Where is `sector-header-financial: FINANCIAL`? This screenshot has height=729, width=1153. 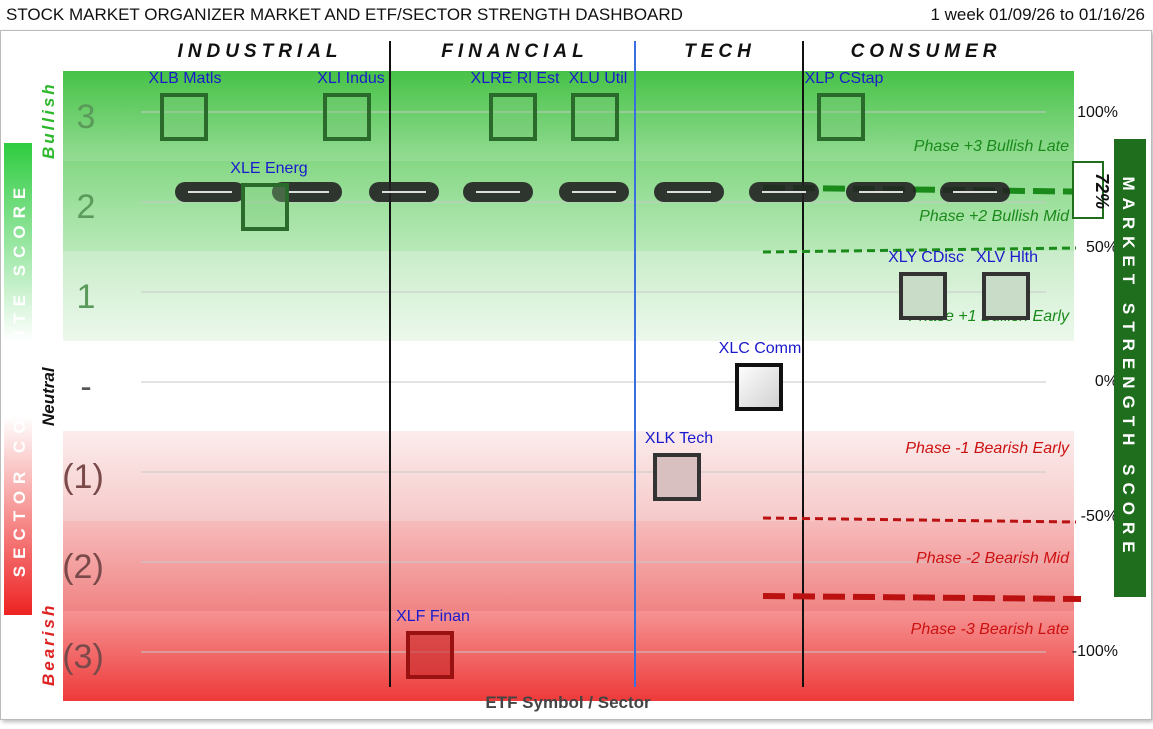
sector-header-financial: FINANCIAL is located at coordinates (514, 51).